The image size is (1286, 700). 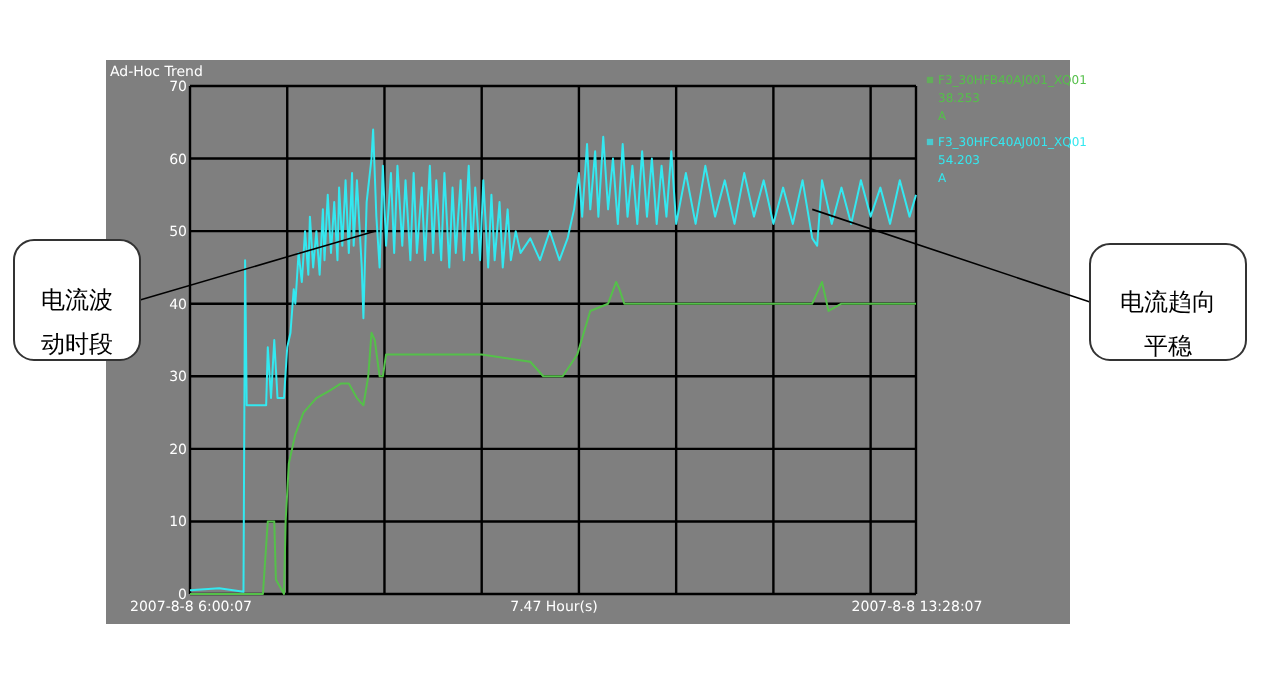 I want to click on annotation: 电流波动时段, so click(x=77, y=322).